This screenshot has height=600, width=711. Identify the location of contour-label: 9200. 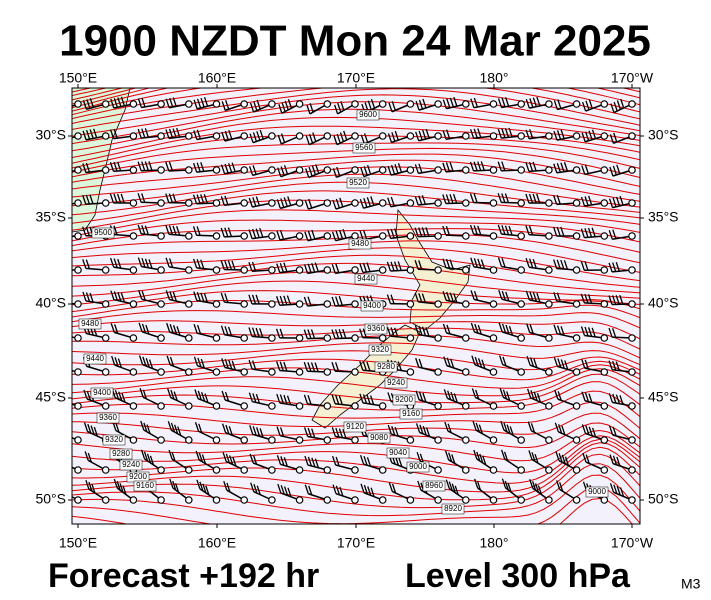
(404, 399).